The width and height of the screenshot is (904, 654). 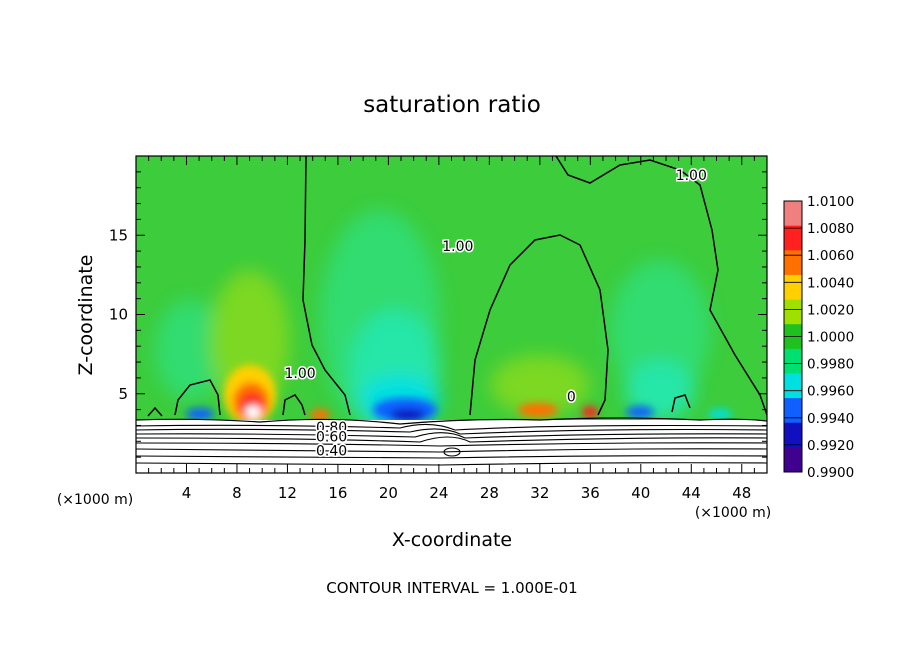 What do you see at coordinates (539, 493) in the screenshot?
I see `x-tick-label: 32` at bounding box center [539, 493].